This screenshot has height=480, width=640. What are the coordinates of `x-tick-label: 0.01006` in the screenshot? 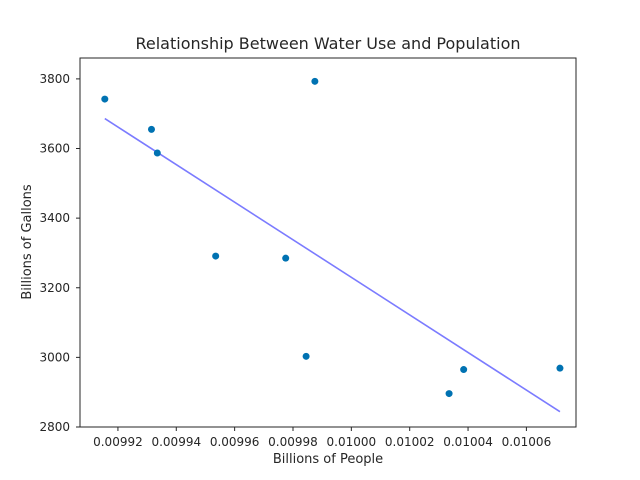 It's located at (527, 442).